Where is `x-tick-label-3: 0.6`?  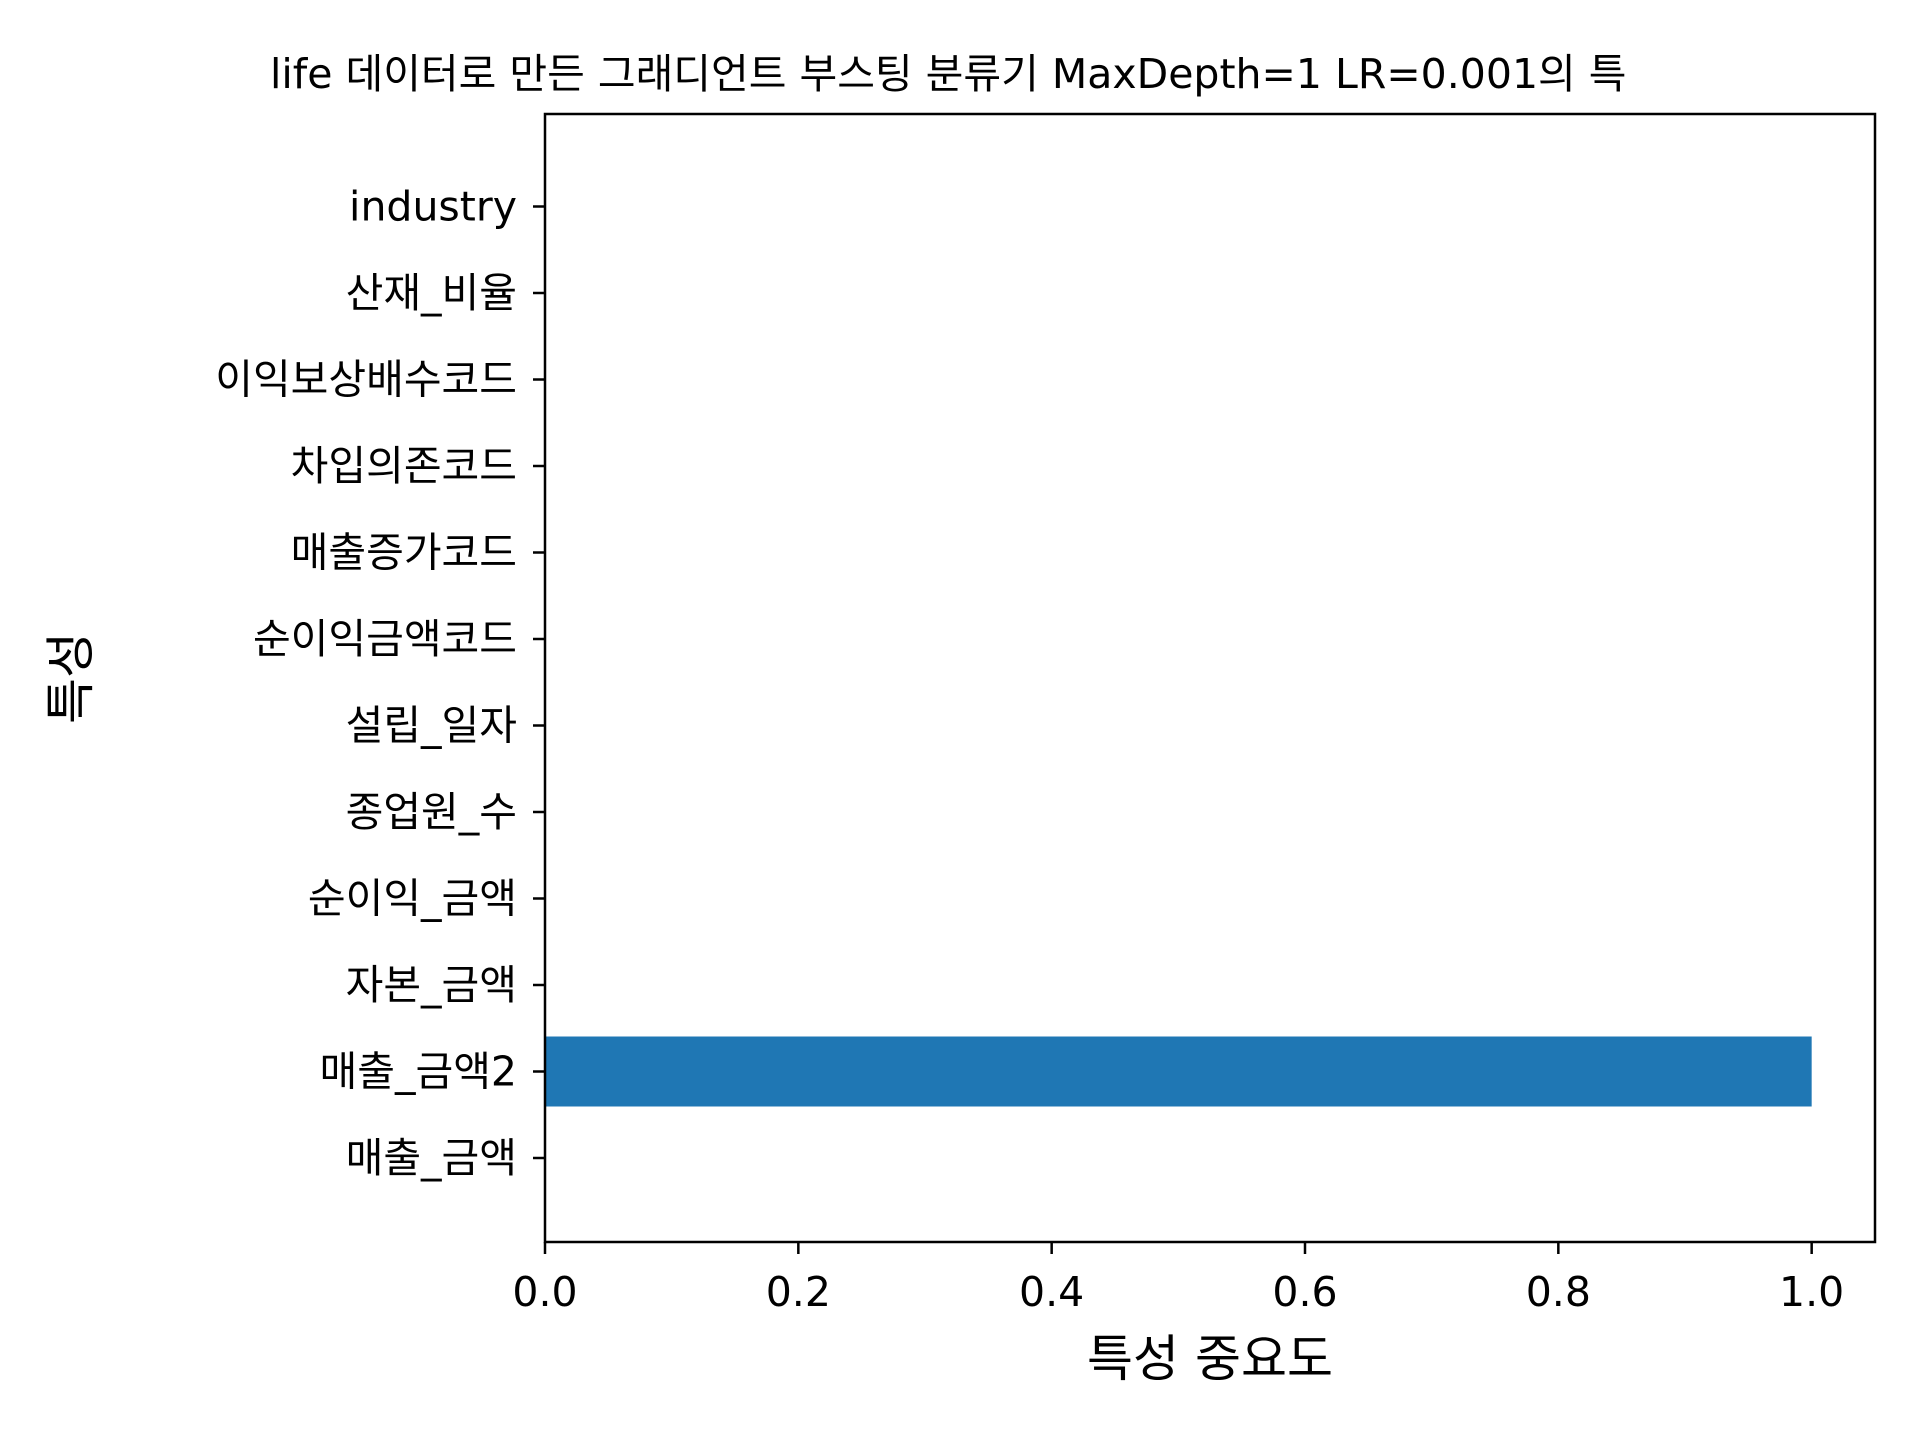 x-tick-label-3: 0.6 is located at coordinates (1304, 1292).